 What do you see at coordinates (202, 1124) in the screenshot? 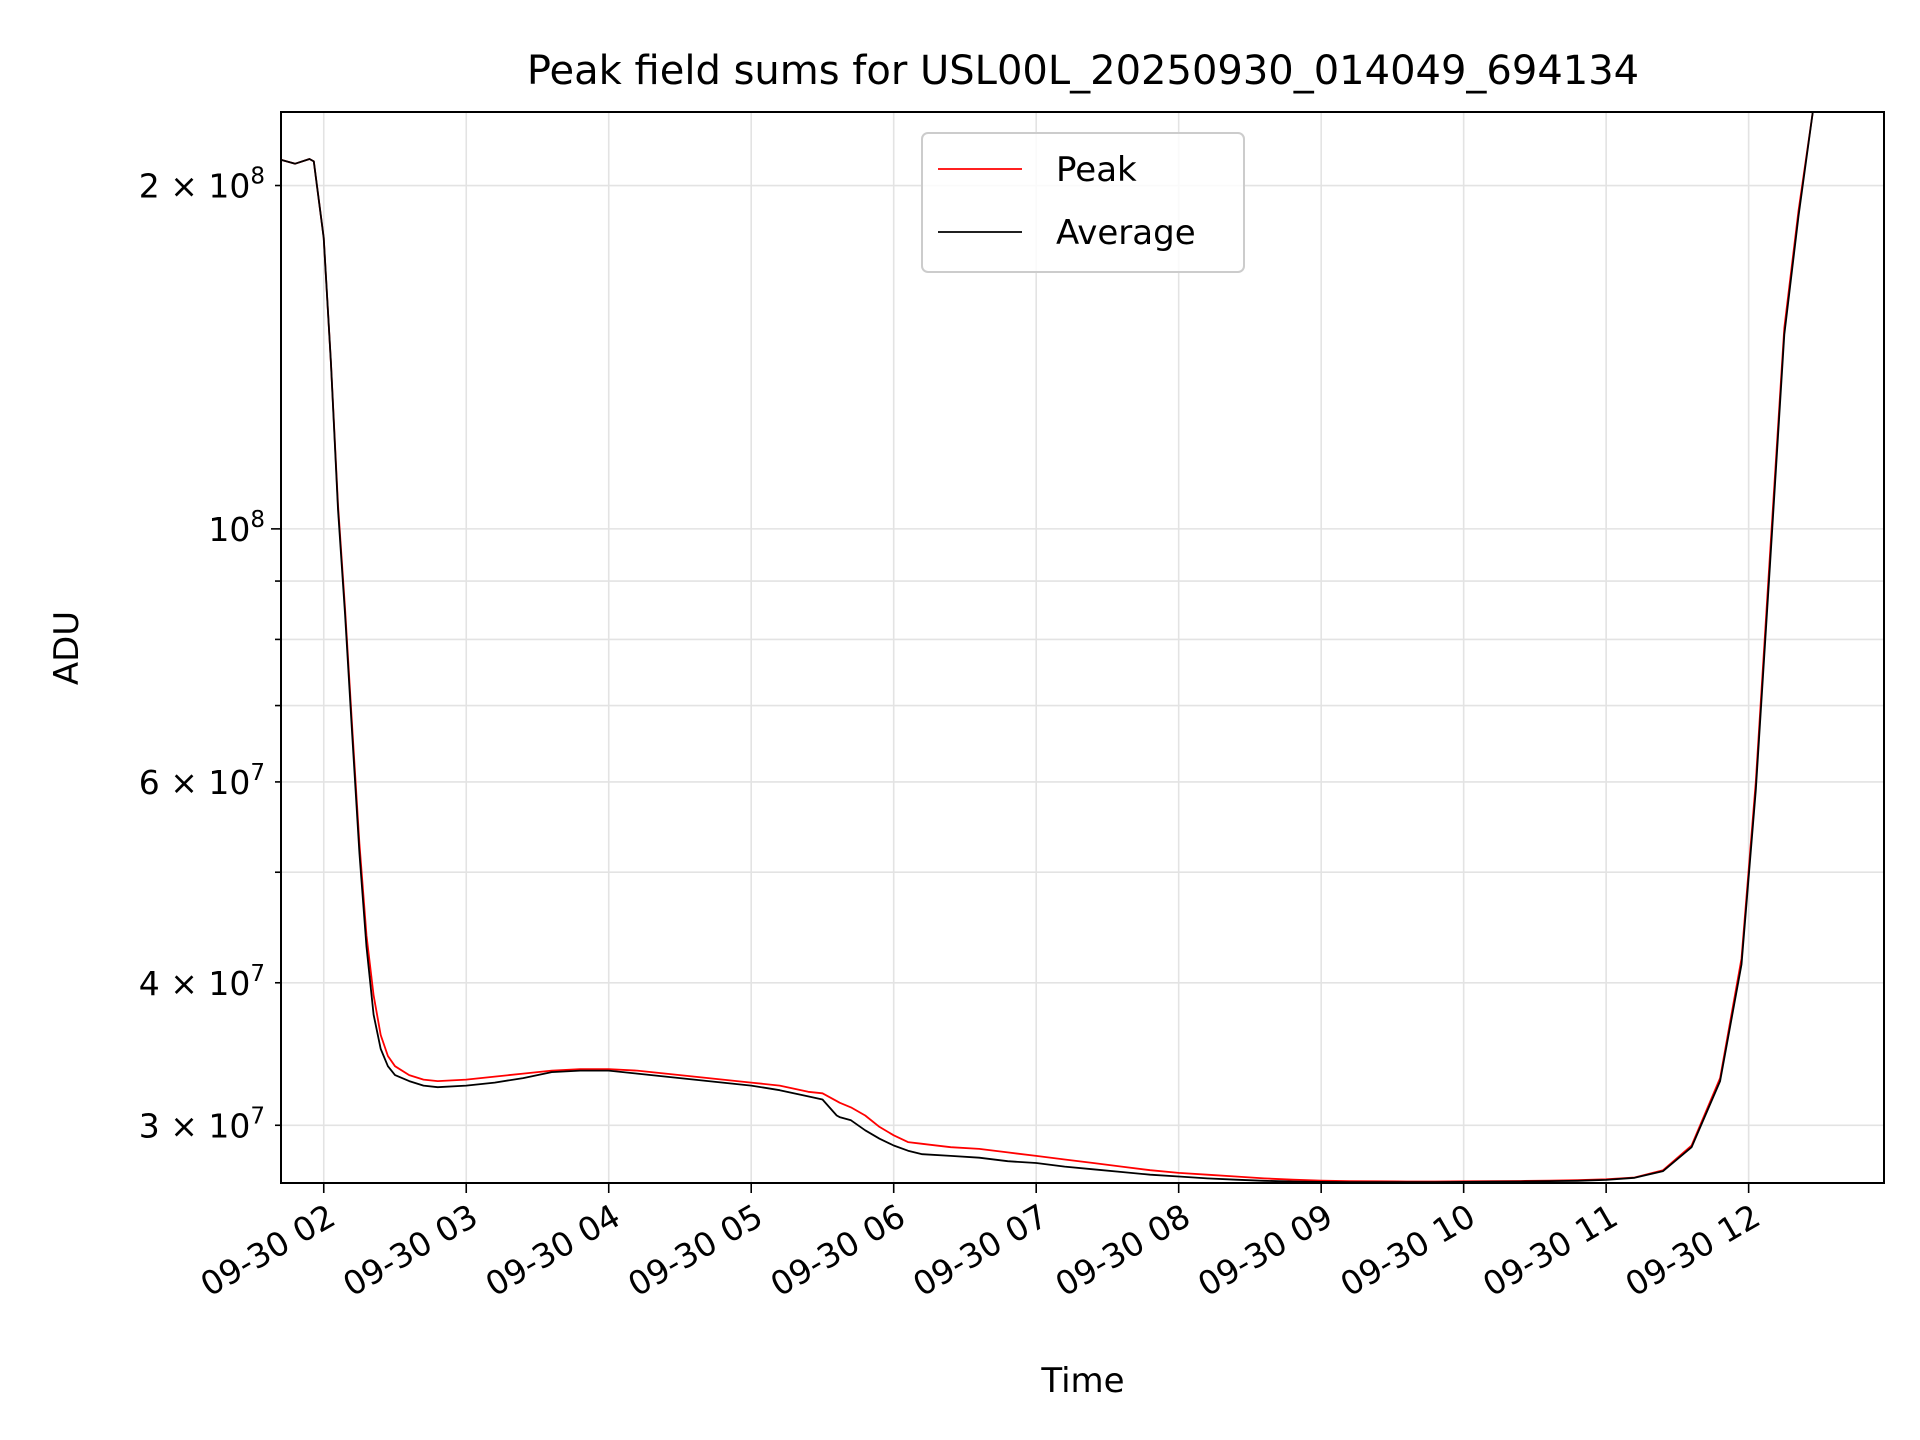
I see `y-tick-label: 3 × 107` at bounding box center [202, 1124].